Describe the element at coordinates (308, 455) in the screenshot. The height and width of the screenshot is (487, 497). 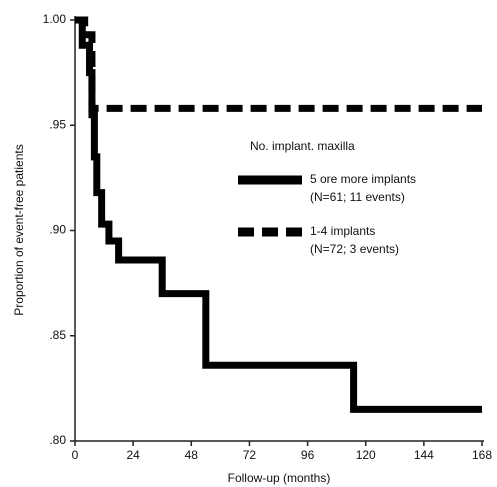
I see `x-tick-label: 96` at that location.